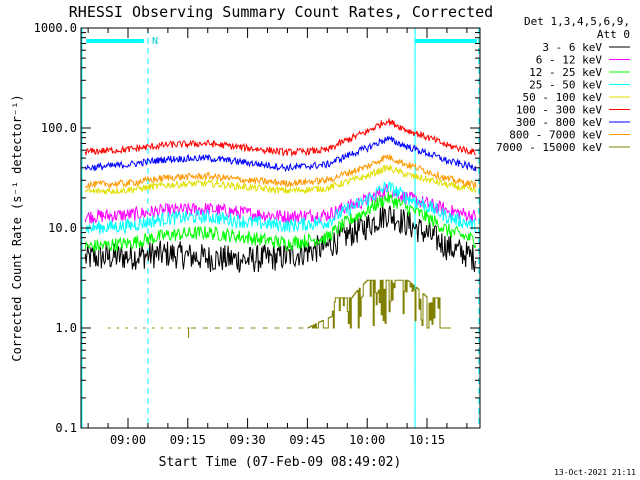 The height and width of the screenshot is (480, 640). I want to click on y-tick-label: 0.1, so click(66, 428).